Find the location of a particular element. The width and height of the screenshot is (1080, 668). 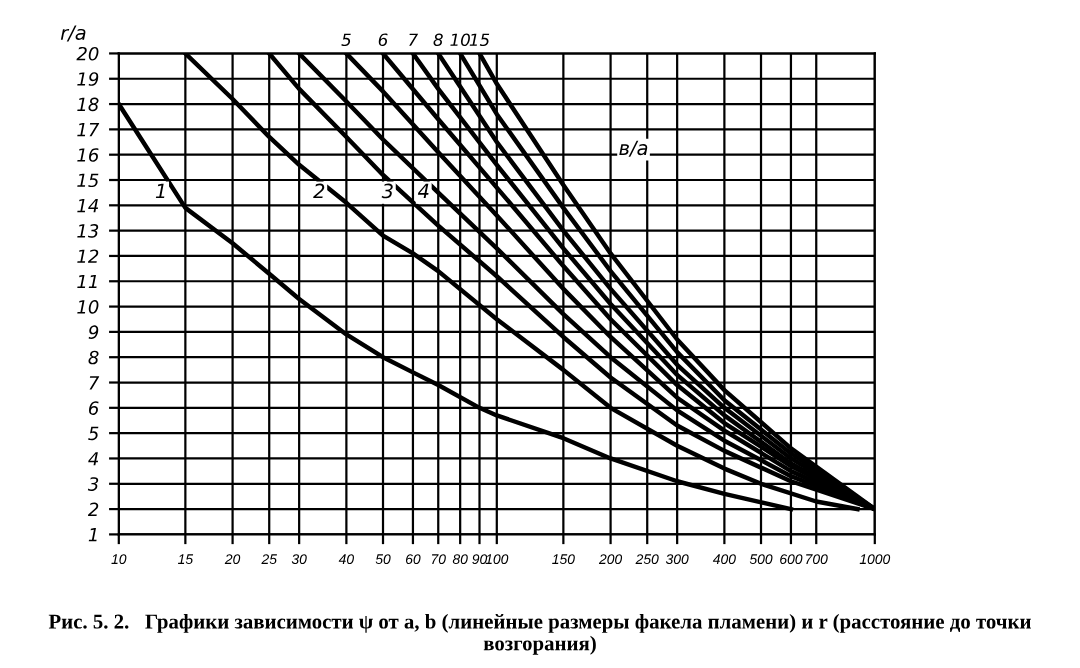

y-tick-label: 4 is located at coordinates (93, 459).